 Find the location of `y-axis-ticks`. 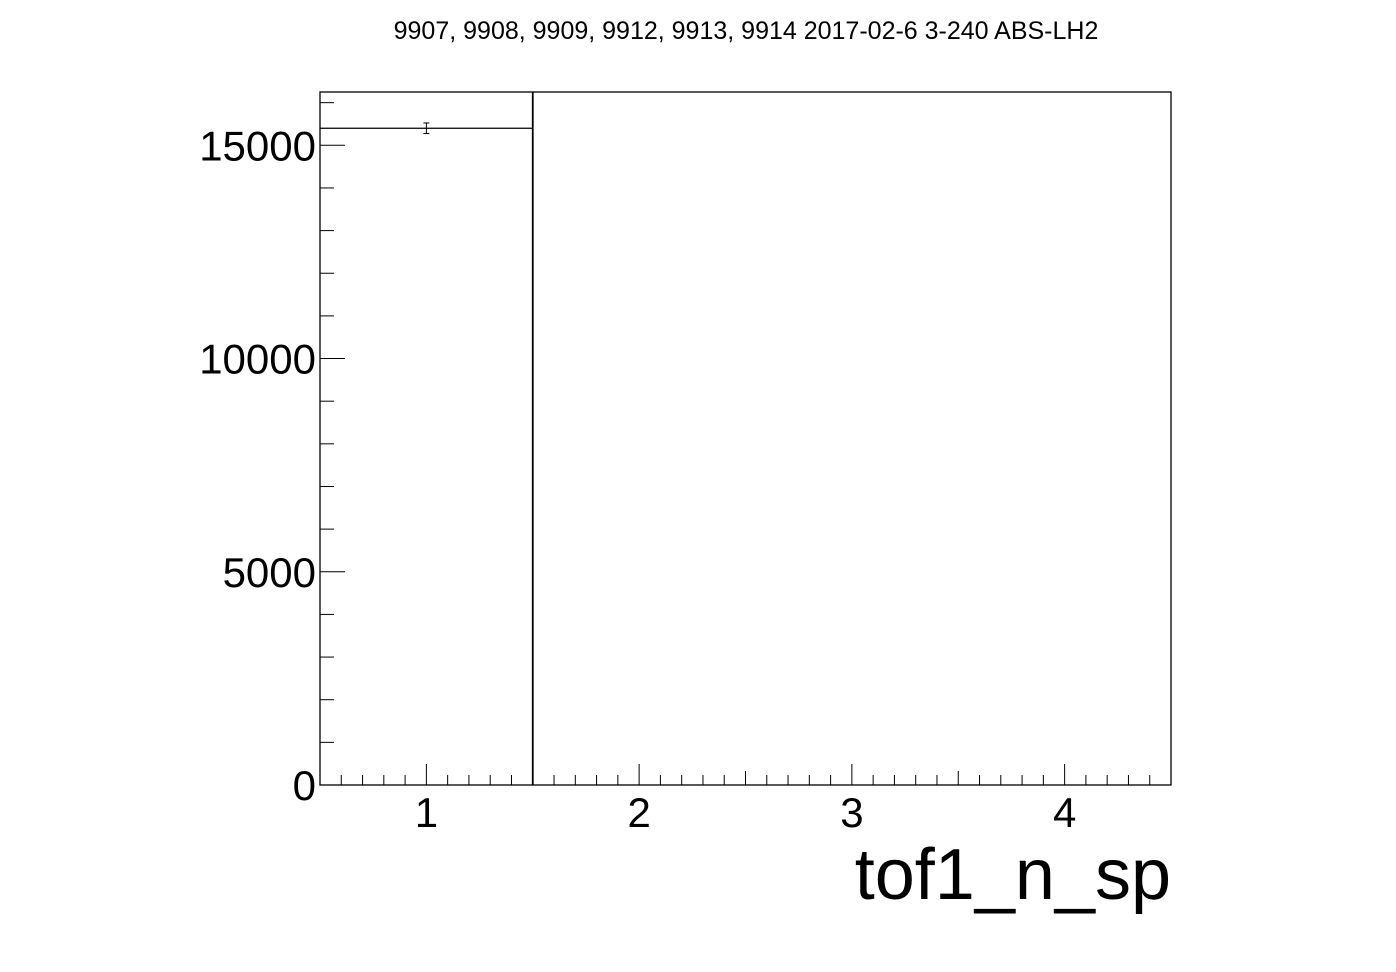

y-axis-ticks is located at coordinates (332, 444).